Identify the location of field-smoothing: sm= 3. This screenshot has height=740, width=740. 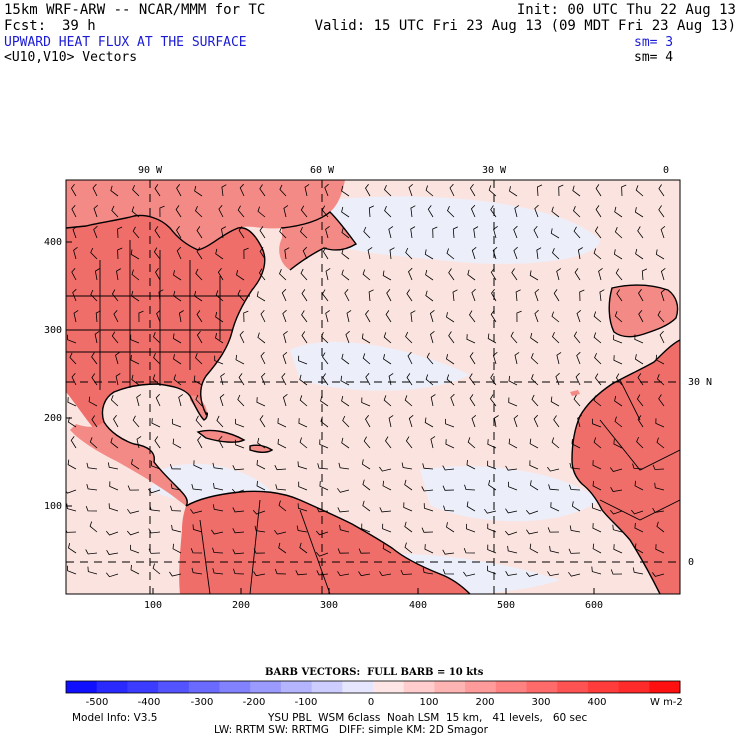
(654, 42).